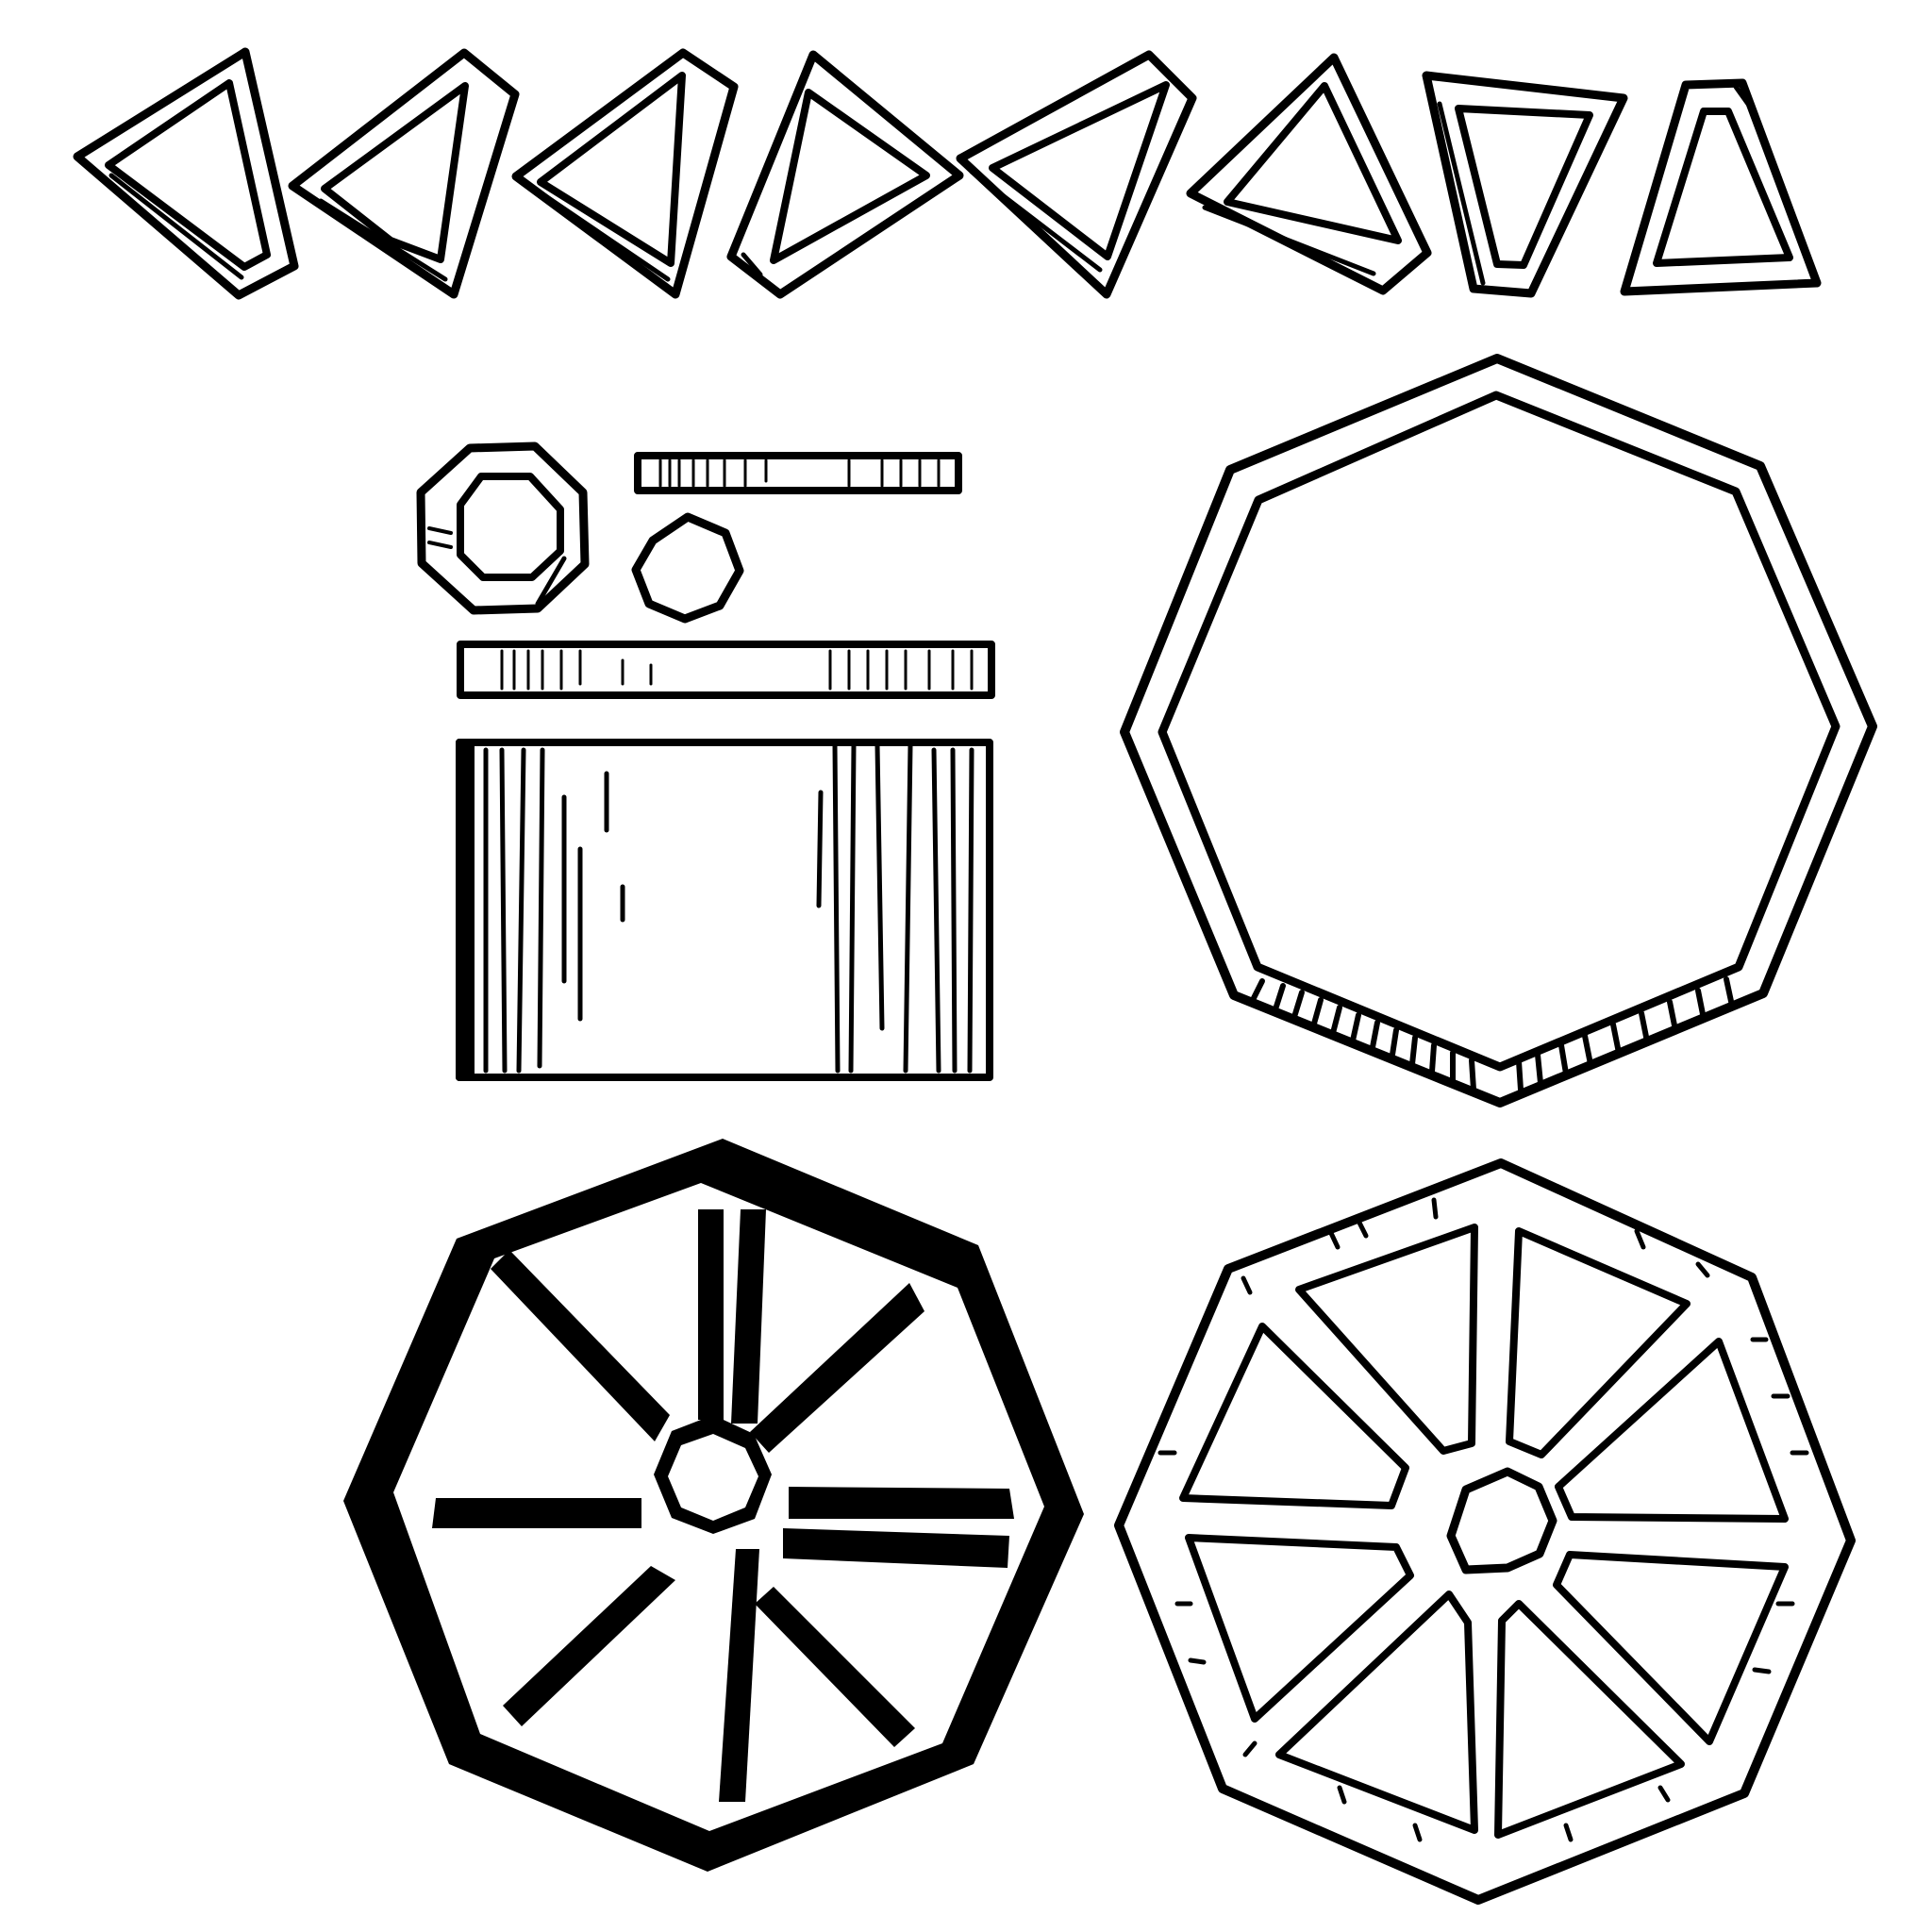  Describe the element at coordinates (724, 910) in the screenshot. I see `wood-panel` at that location.